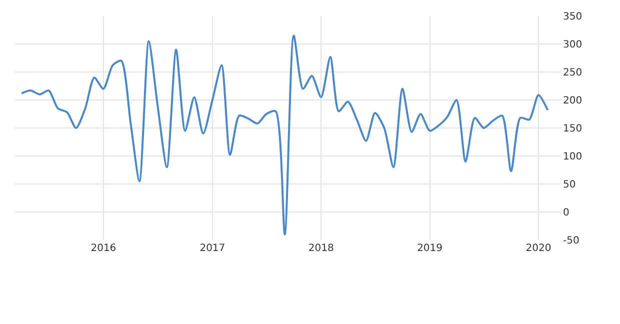 The height and width of the screenshot is (324, 620). What do you see at coordinates (572, 129) in the screenshot?
I see `y-tick-label: 150` at bounding box center [572, 129].